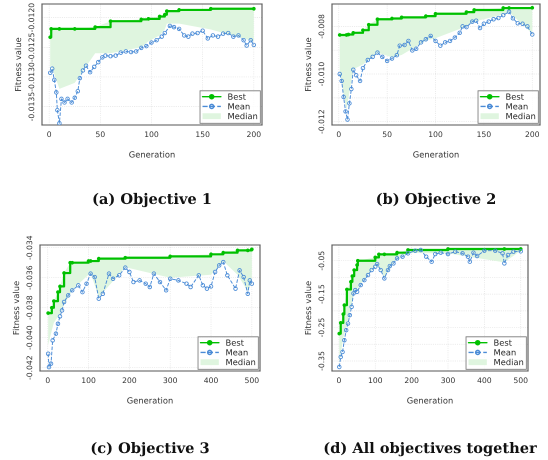  I want to click on legend-label: Best, so click(515, 97).